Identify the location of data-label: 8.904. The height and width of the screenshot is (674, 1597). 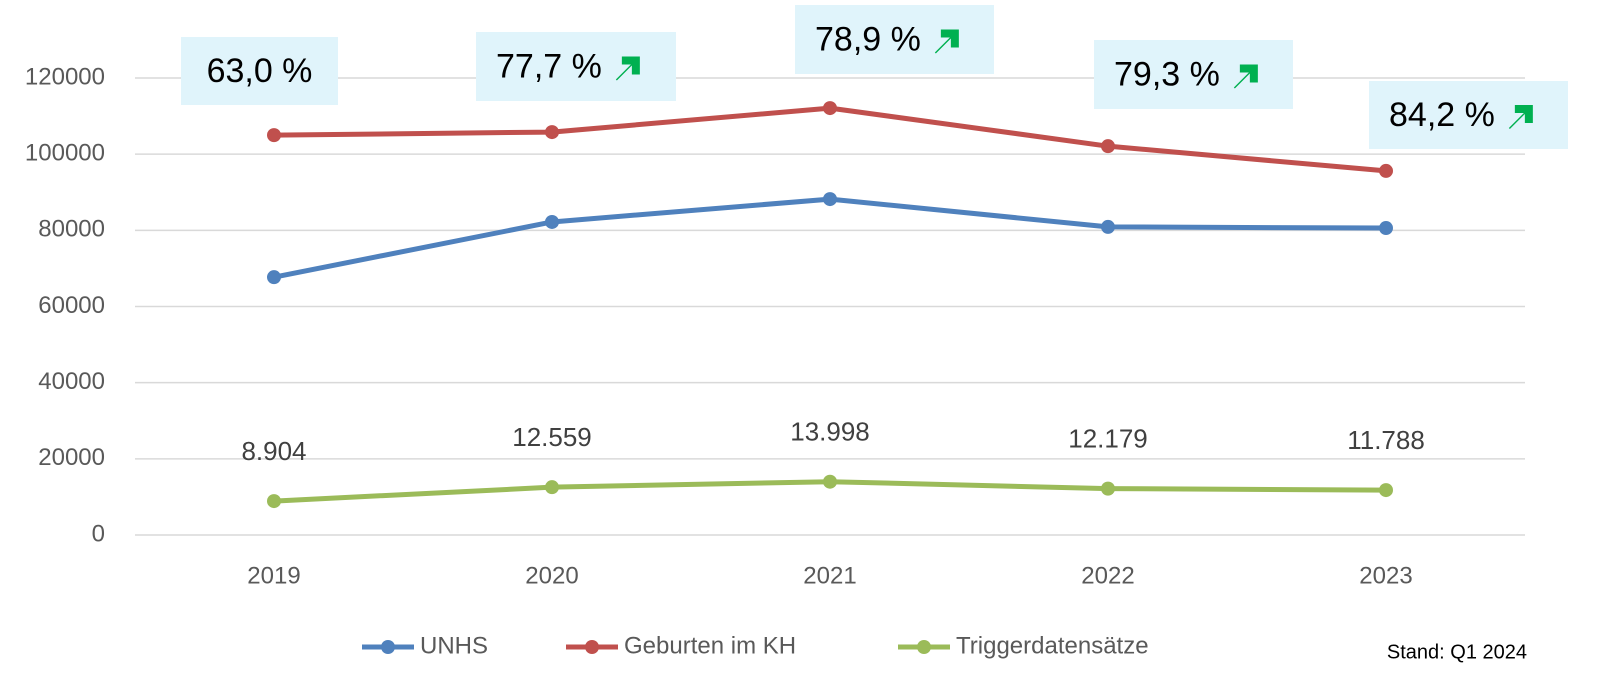
(273, 451).